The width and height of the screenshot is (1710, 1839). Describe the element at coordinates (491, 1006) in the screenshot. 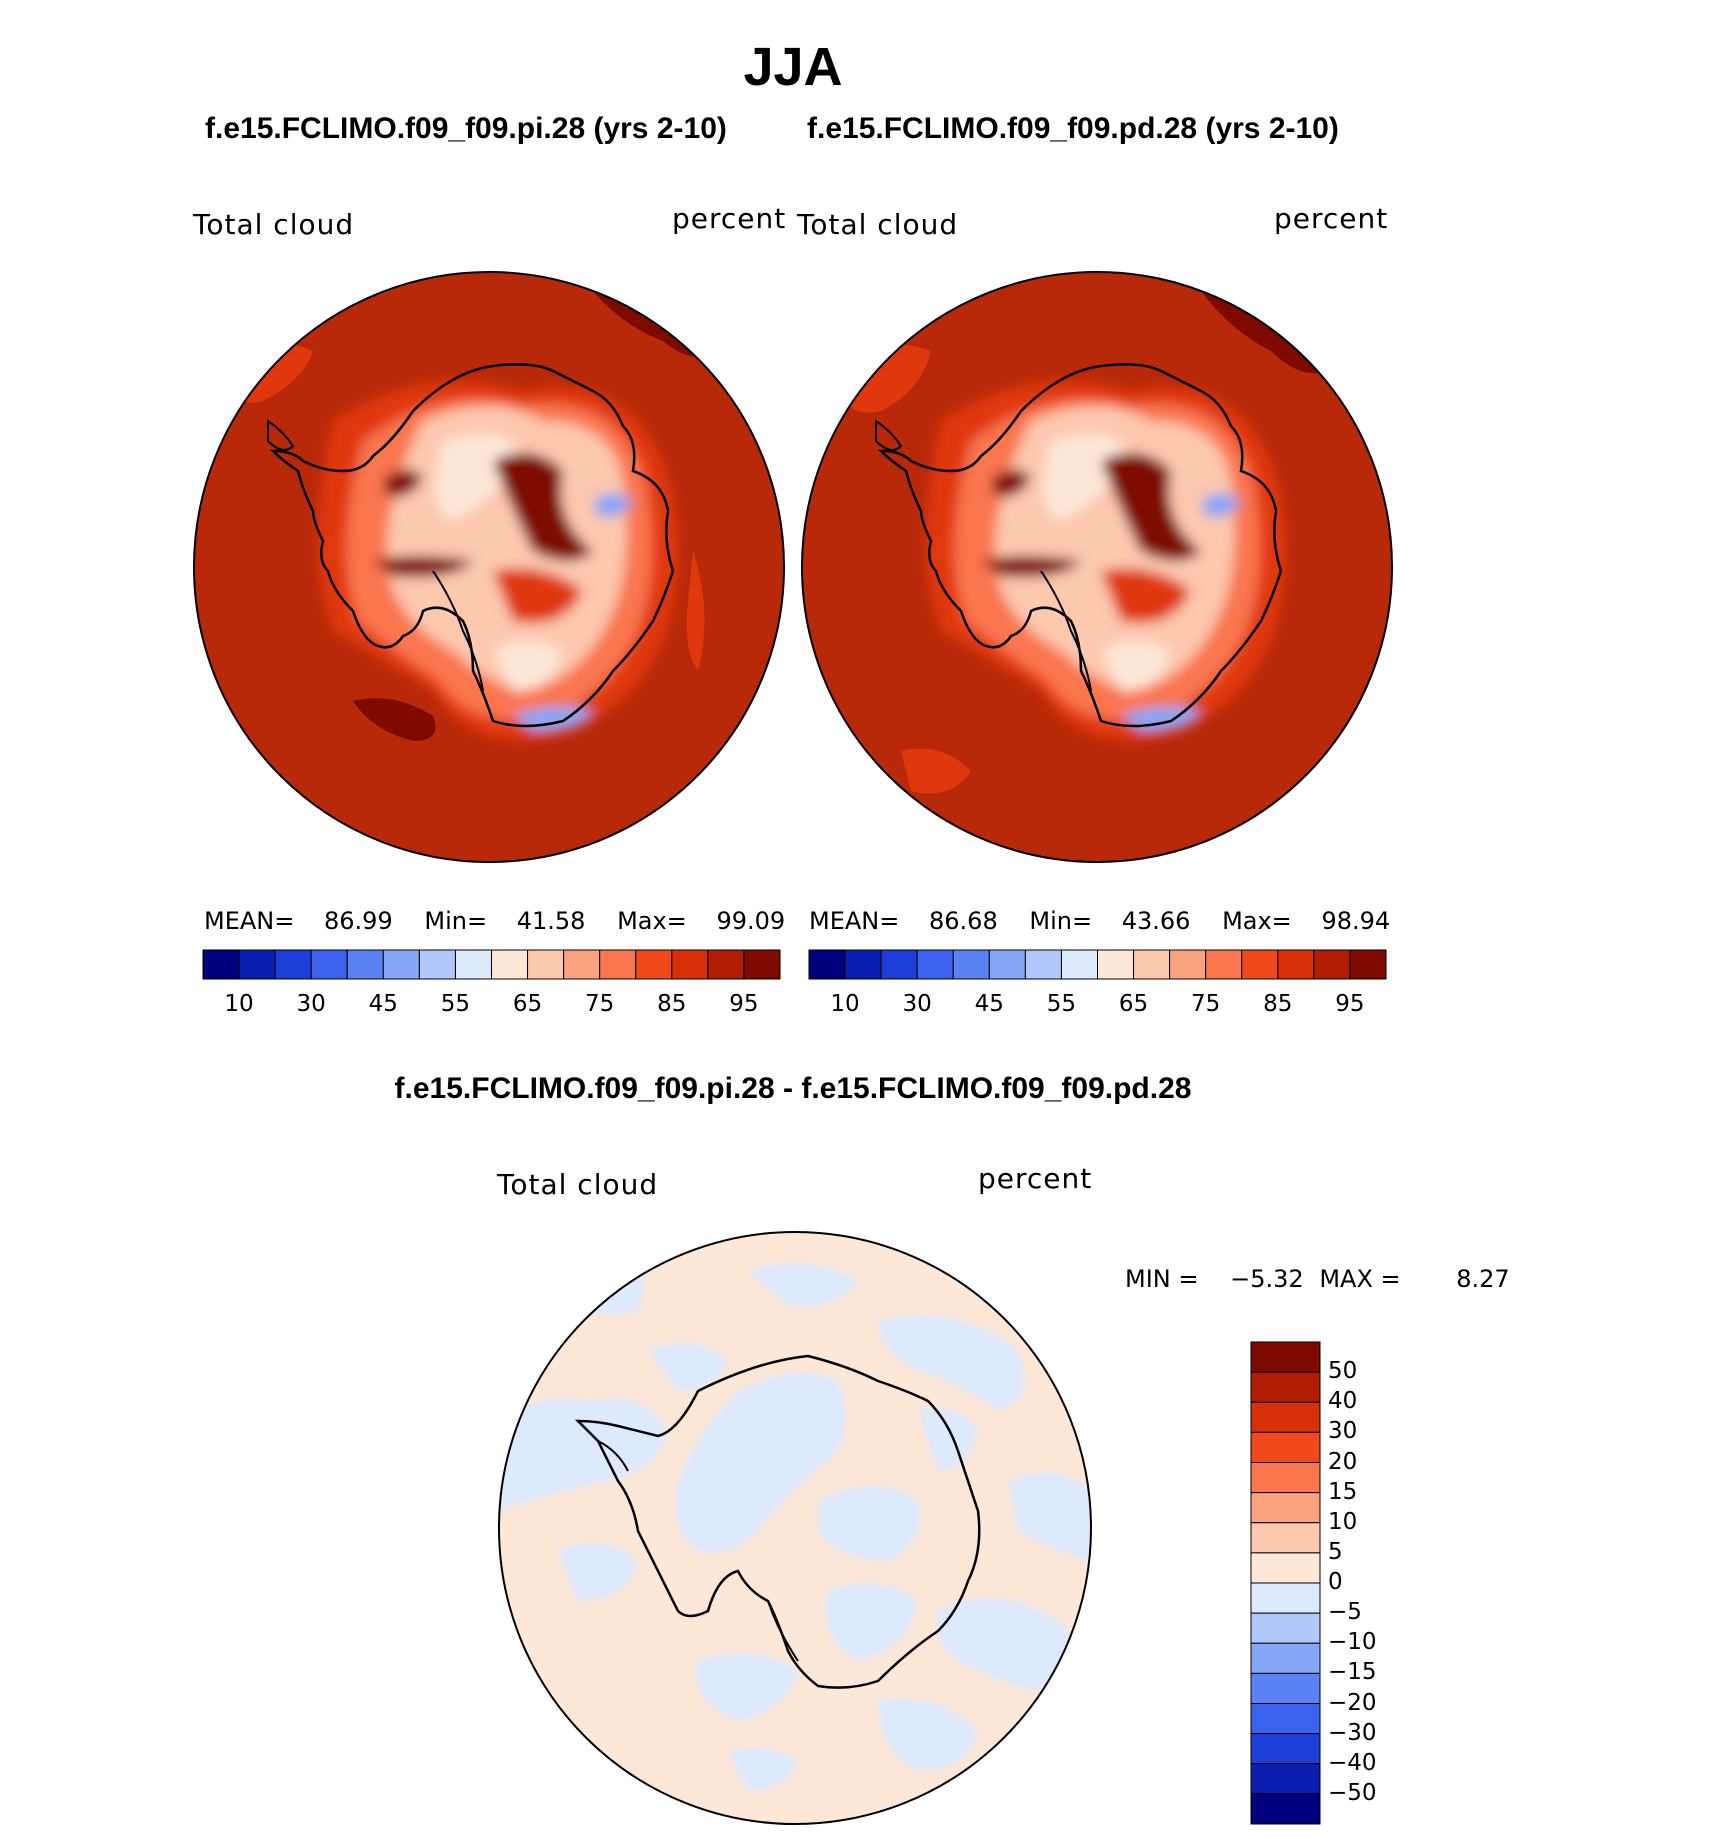

I see `panel-1-colorbar-ticks: 10 30 45 55 65 75 85 95` at that location.